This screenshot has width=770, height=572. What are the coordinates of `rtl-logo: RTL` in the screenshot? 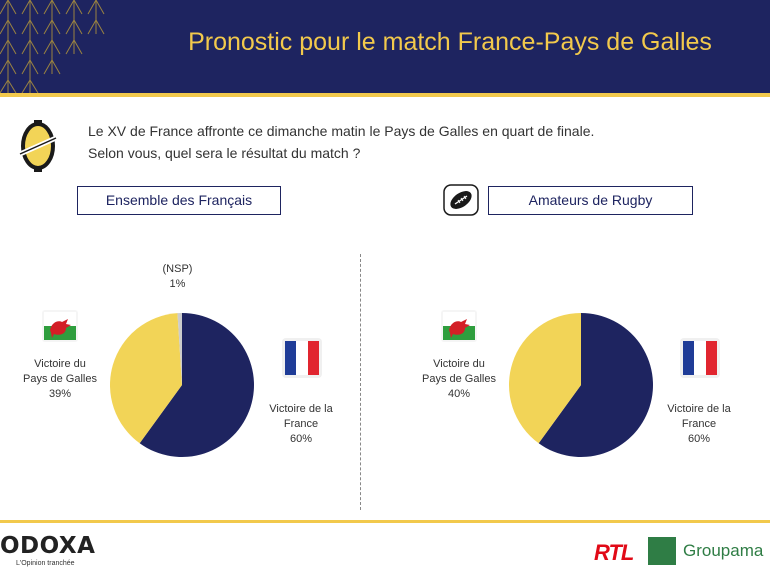 It's located at (614, 552).